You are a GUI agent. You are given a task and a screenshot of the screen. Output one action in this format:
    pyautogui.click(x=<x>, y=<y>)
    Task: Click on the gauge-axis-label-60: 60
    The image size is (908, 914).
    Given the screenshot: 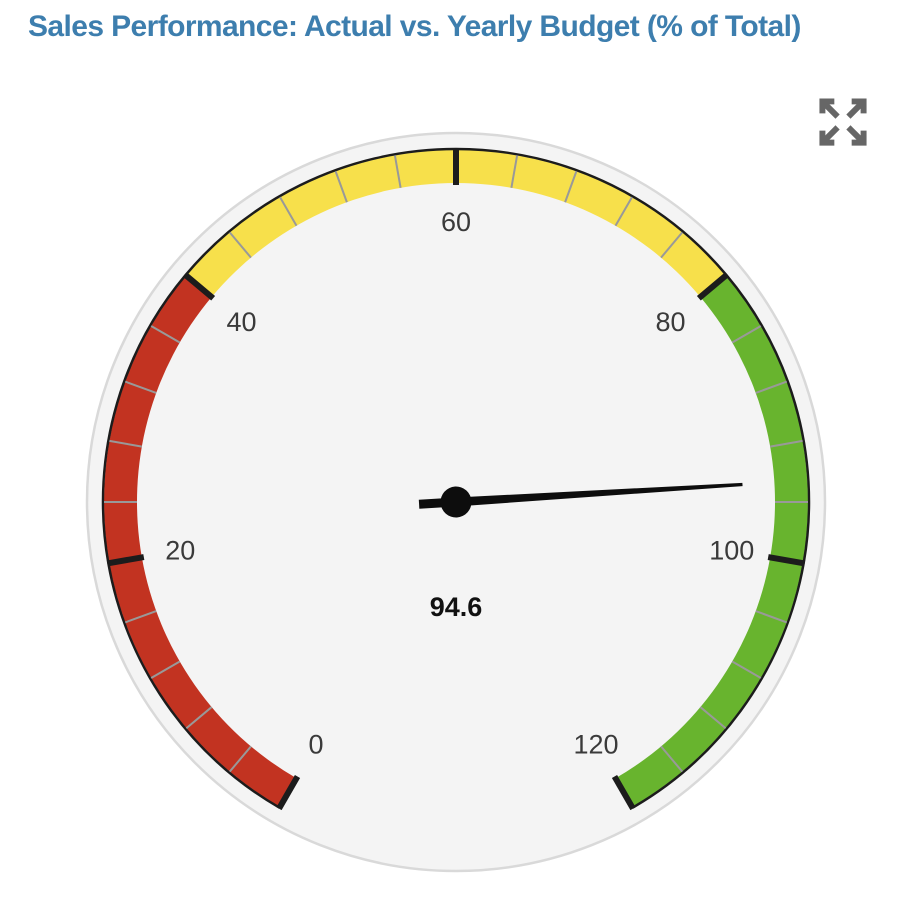 What is the action you would take?
    pyautogui.click(x=456, y=222)
    